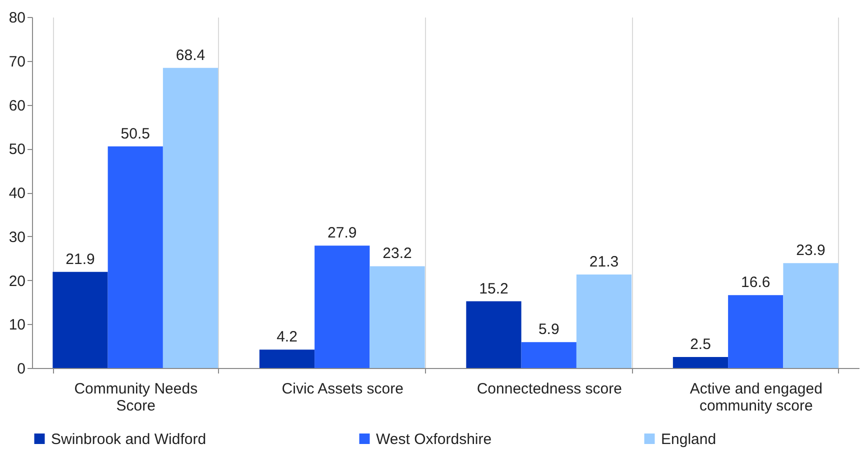 The width and height of the screenshot is (867, 451). I want to click on data-label: 4.2, so click(287, 337).